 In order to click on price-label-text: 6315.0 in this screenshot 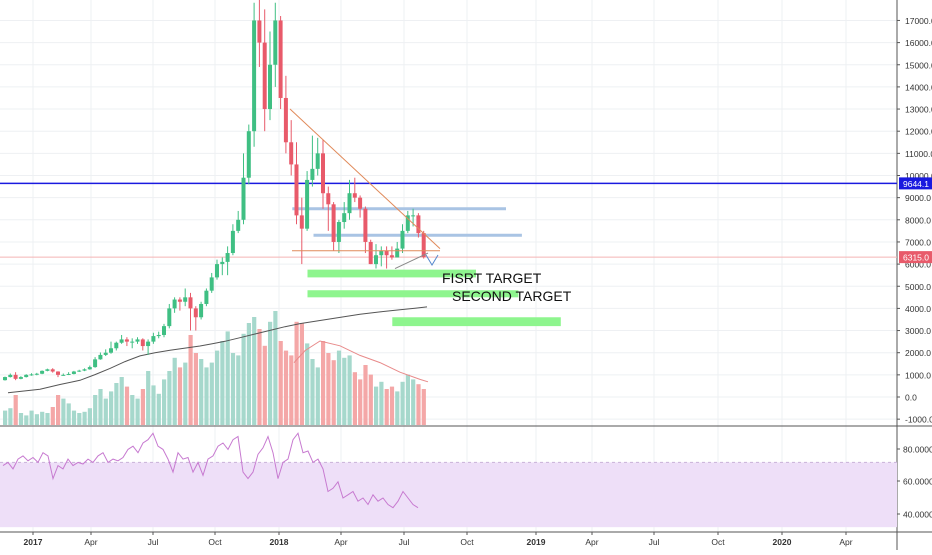, I will do `click(916, 258)`.